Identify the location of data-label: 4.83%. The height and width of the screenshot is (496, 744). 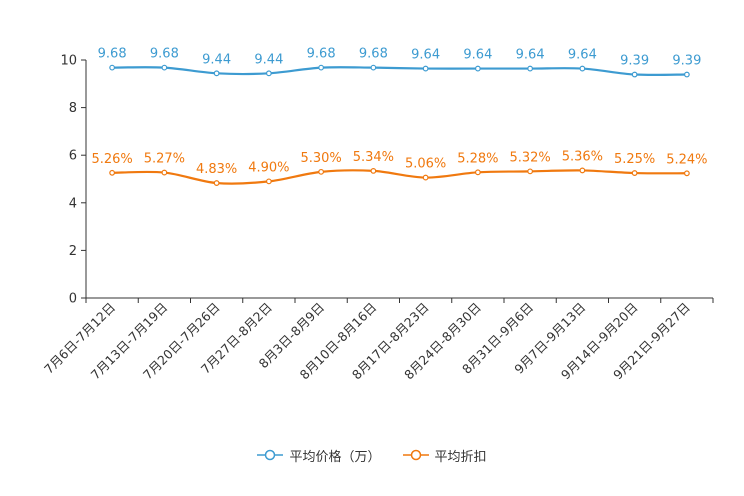
(216, 169).